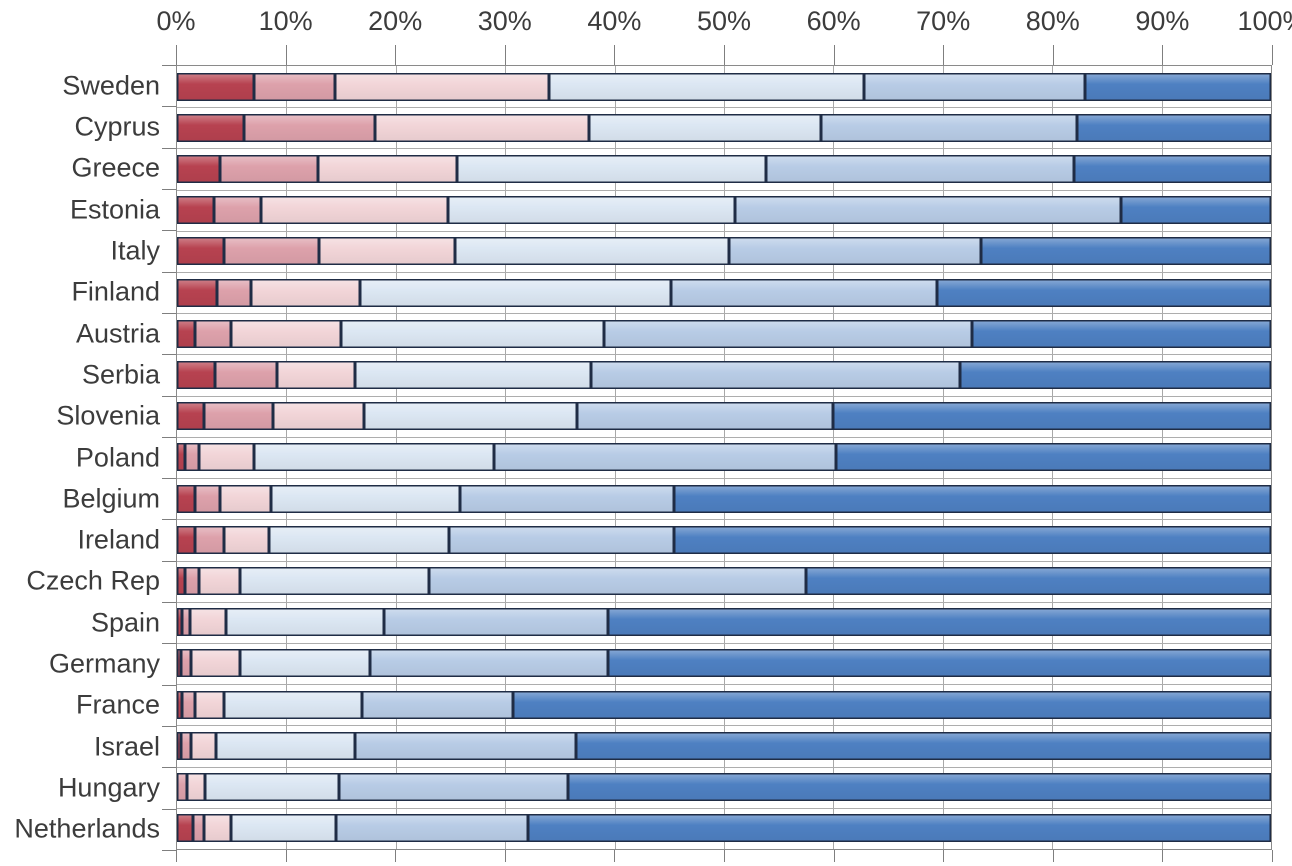  I want to click on category-label: Poland, so click(117, 457).